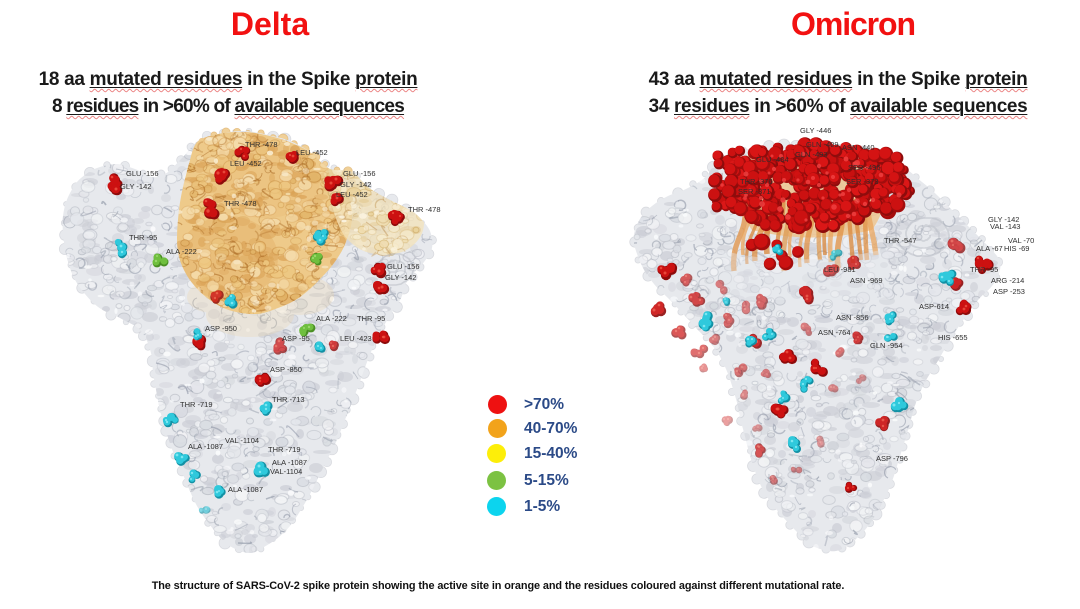 This screenshot has height=609, width=1080. What do you see at coordinates (953, 337) in the screenshot?
I see `svg-text: HIS -655` at bounding box center [953, 337].